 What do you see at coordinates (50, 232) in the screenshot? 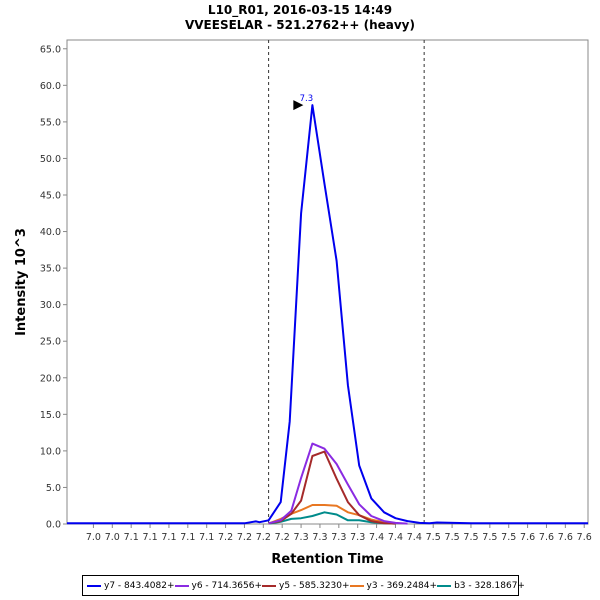
I see `y-tick-label: 40.0` at bounding box center [50, 232].